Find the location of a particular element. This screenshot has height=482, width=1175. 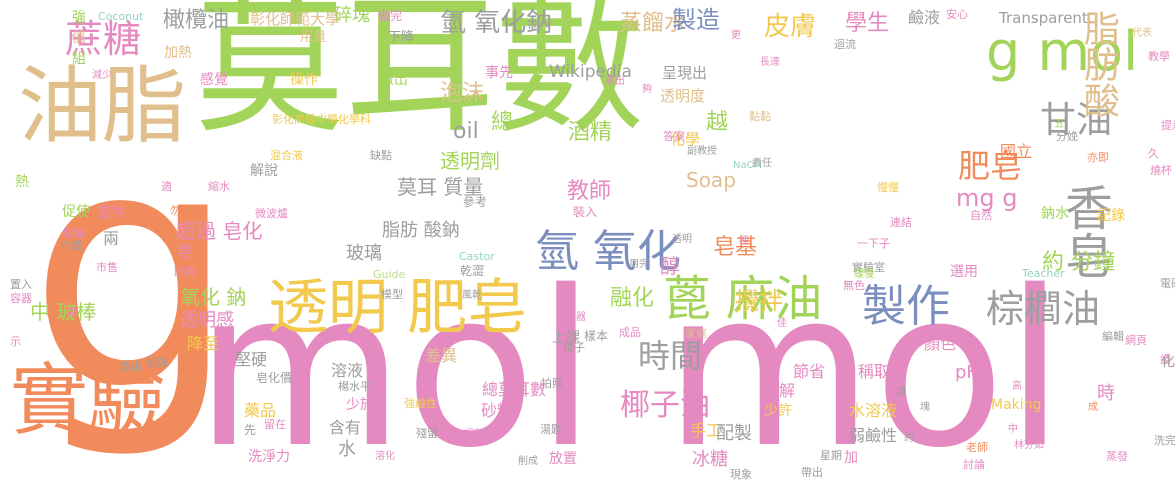

cloud-word: 參考 is located at coordinates (475, 202).